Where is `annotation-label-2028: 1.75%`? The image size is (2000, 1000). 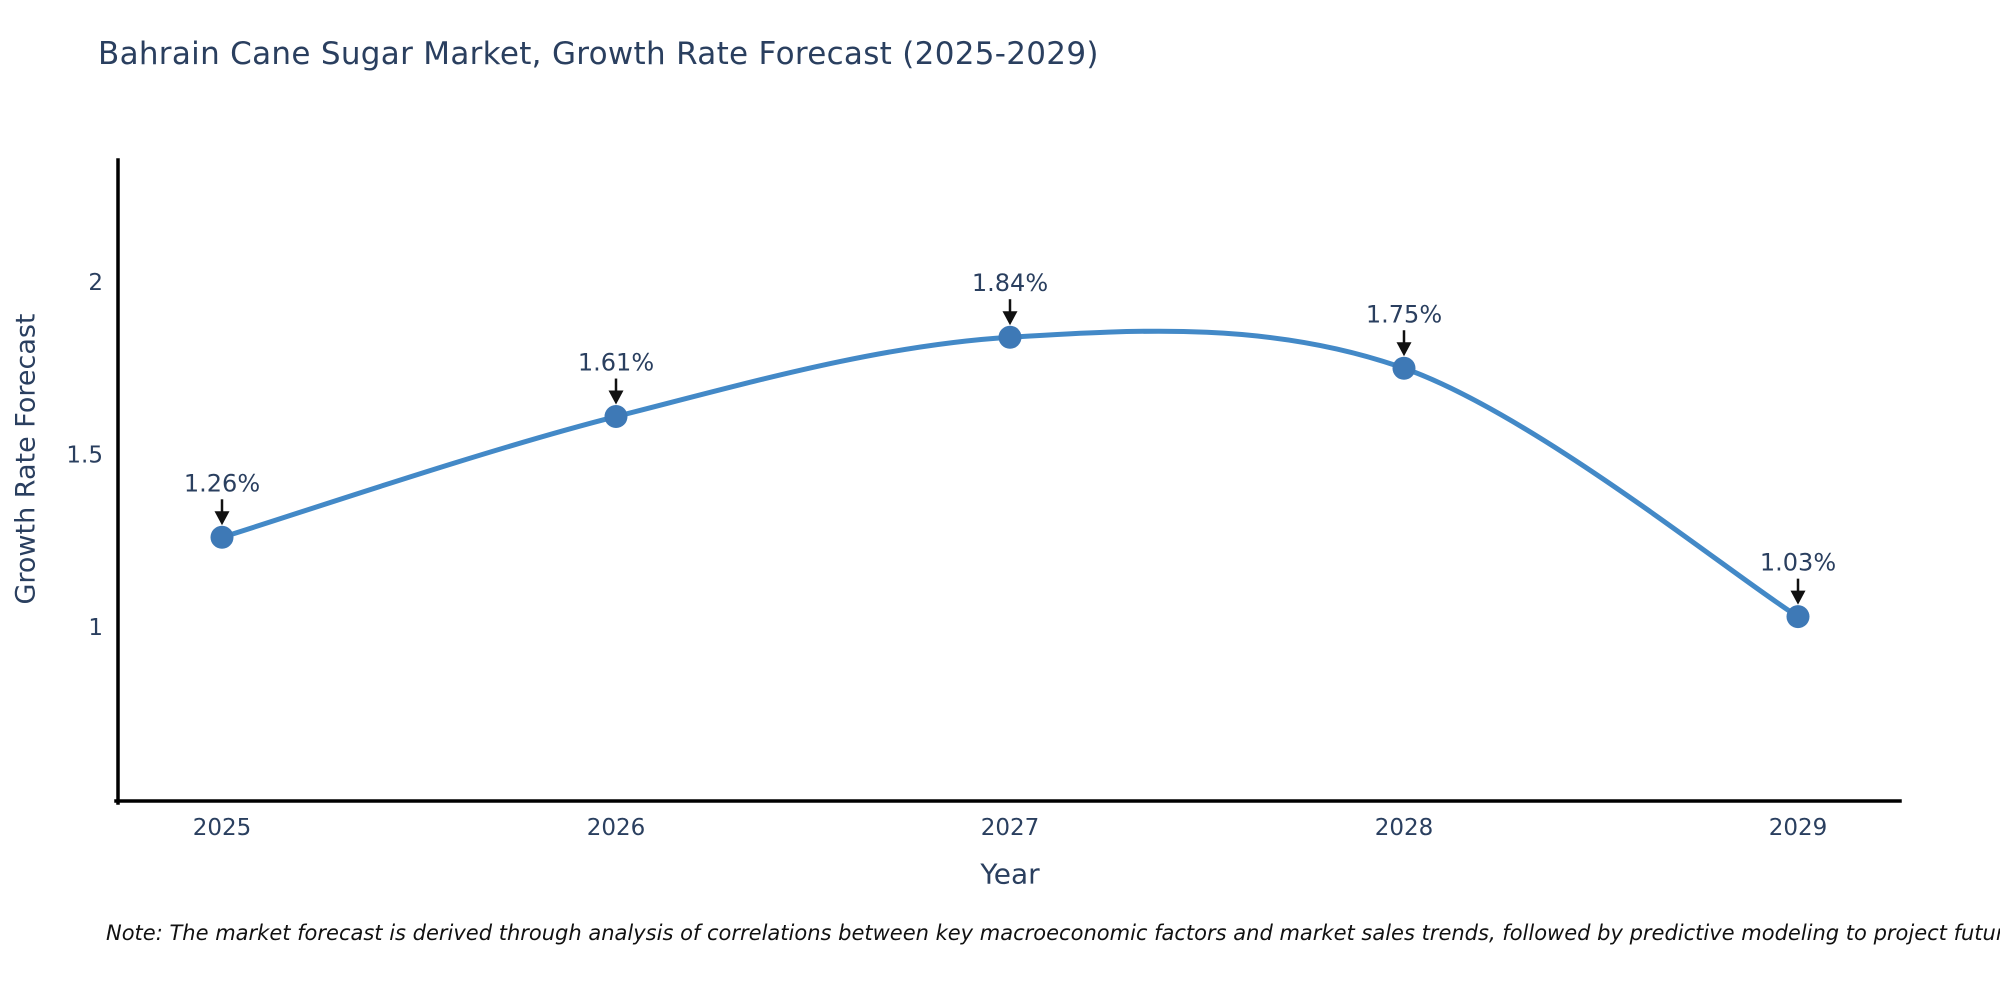 annotation-label-2028: 1.75% is located at coordinates (1404, 314).